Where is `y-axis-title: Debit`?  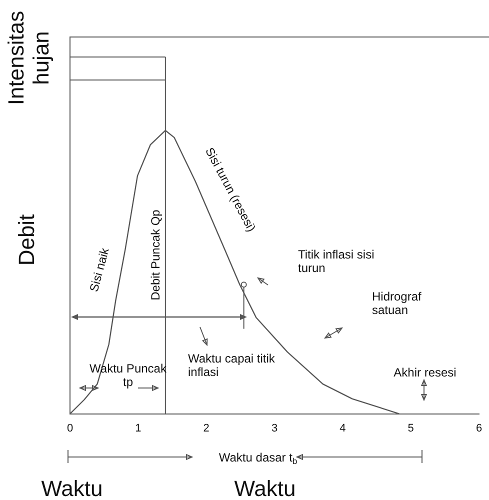
y-axis-title: Debit is located at coordinates (27, 240).